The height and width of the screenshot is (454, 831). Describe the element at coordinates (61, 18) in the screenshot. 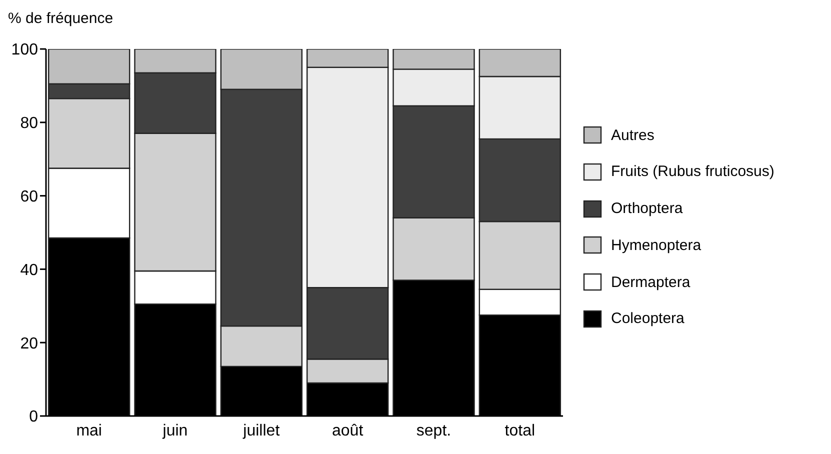

I see `y-axis-title: % de fréquence` at that location.